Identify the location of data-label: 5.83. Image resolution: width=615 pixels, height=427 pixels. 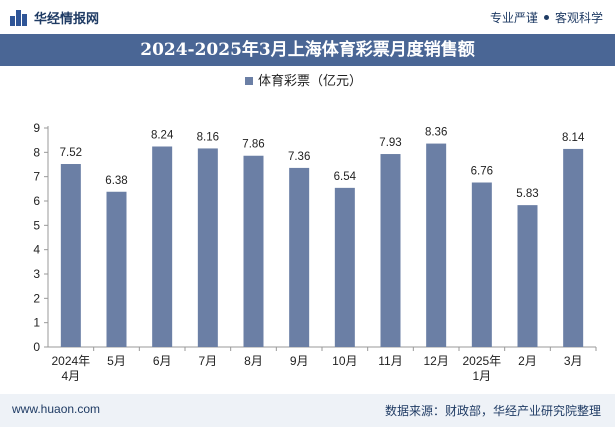
(527, 194).